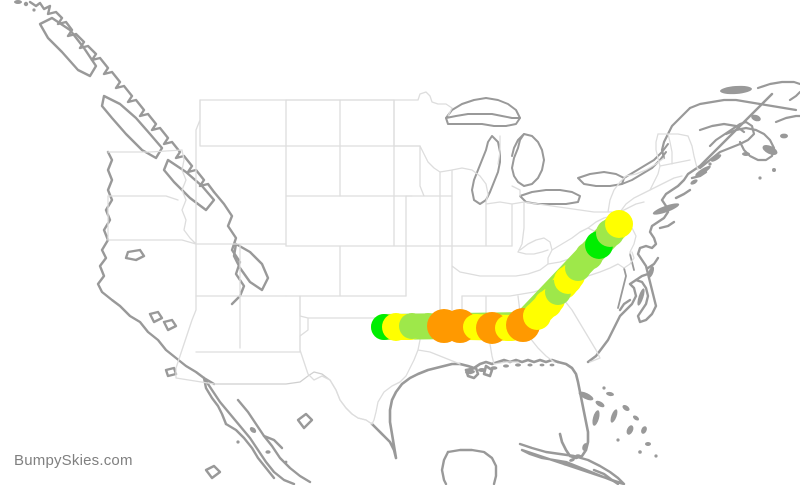 The width and height of the screenshot is (800, 485). Describe the element at coordinates (526, 410) in the screenshot. I see `gulf-coast-islets` at that location.